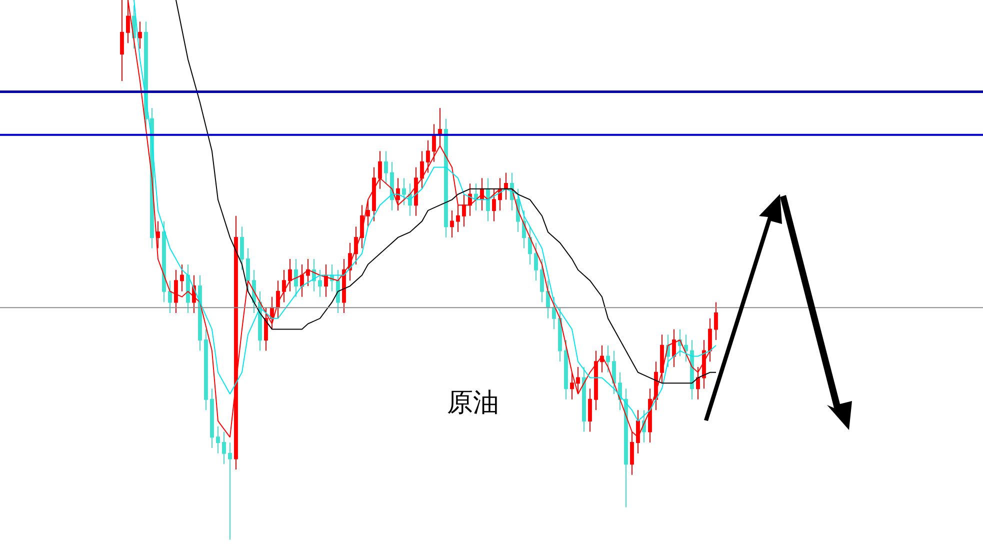  Describe the element at coordinates (473, 403) in the screenshot. I see `annotation: 原油` at that location.